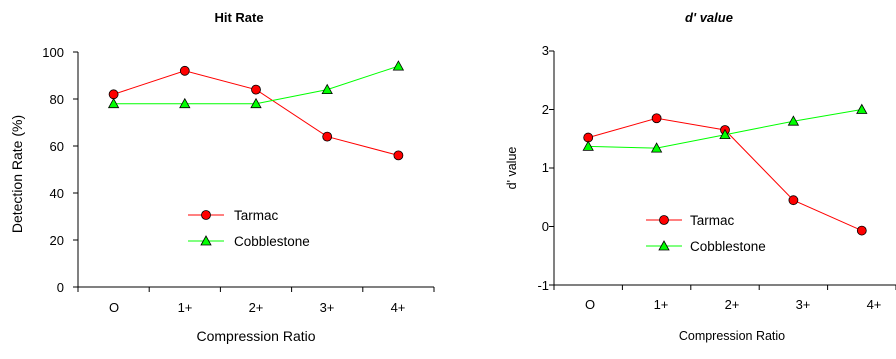  I want to click on hit-rate-x-tick-label: 4+, so click(398, 307).